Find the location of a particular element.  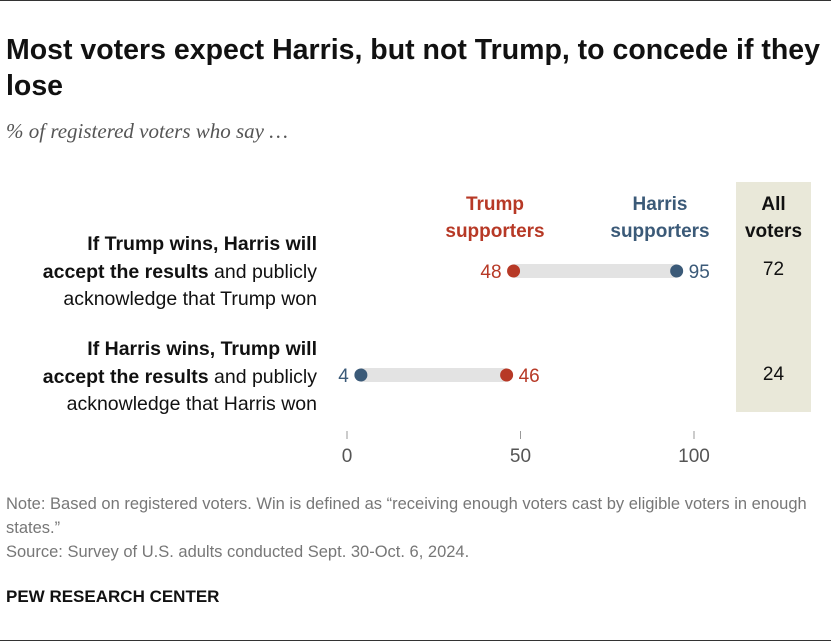

row2-line2-rest: and publicly is located at coordinates (262, 376).